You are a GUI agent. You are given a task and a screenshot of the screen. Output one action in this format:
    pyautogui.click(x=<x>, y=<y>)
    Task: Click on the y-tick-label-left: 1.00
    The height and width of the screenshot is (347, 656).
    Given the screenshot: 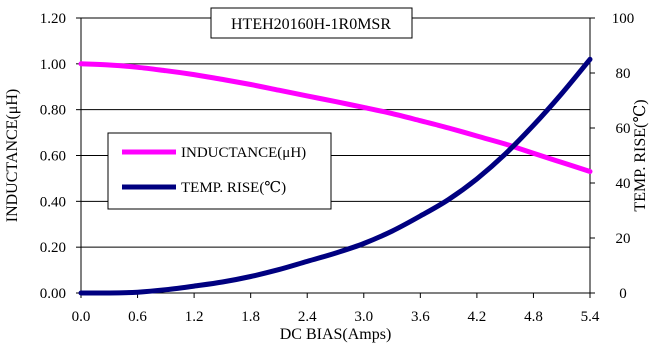 What is the action you would take?
    pyautogui.click(x=53, y=65)
    